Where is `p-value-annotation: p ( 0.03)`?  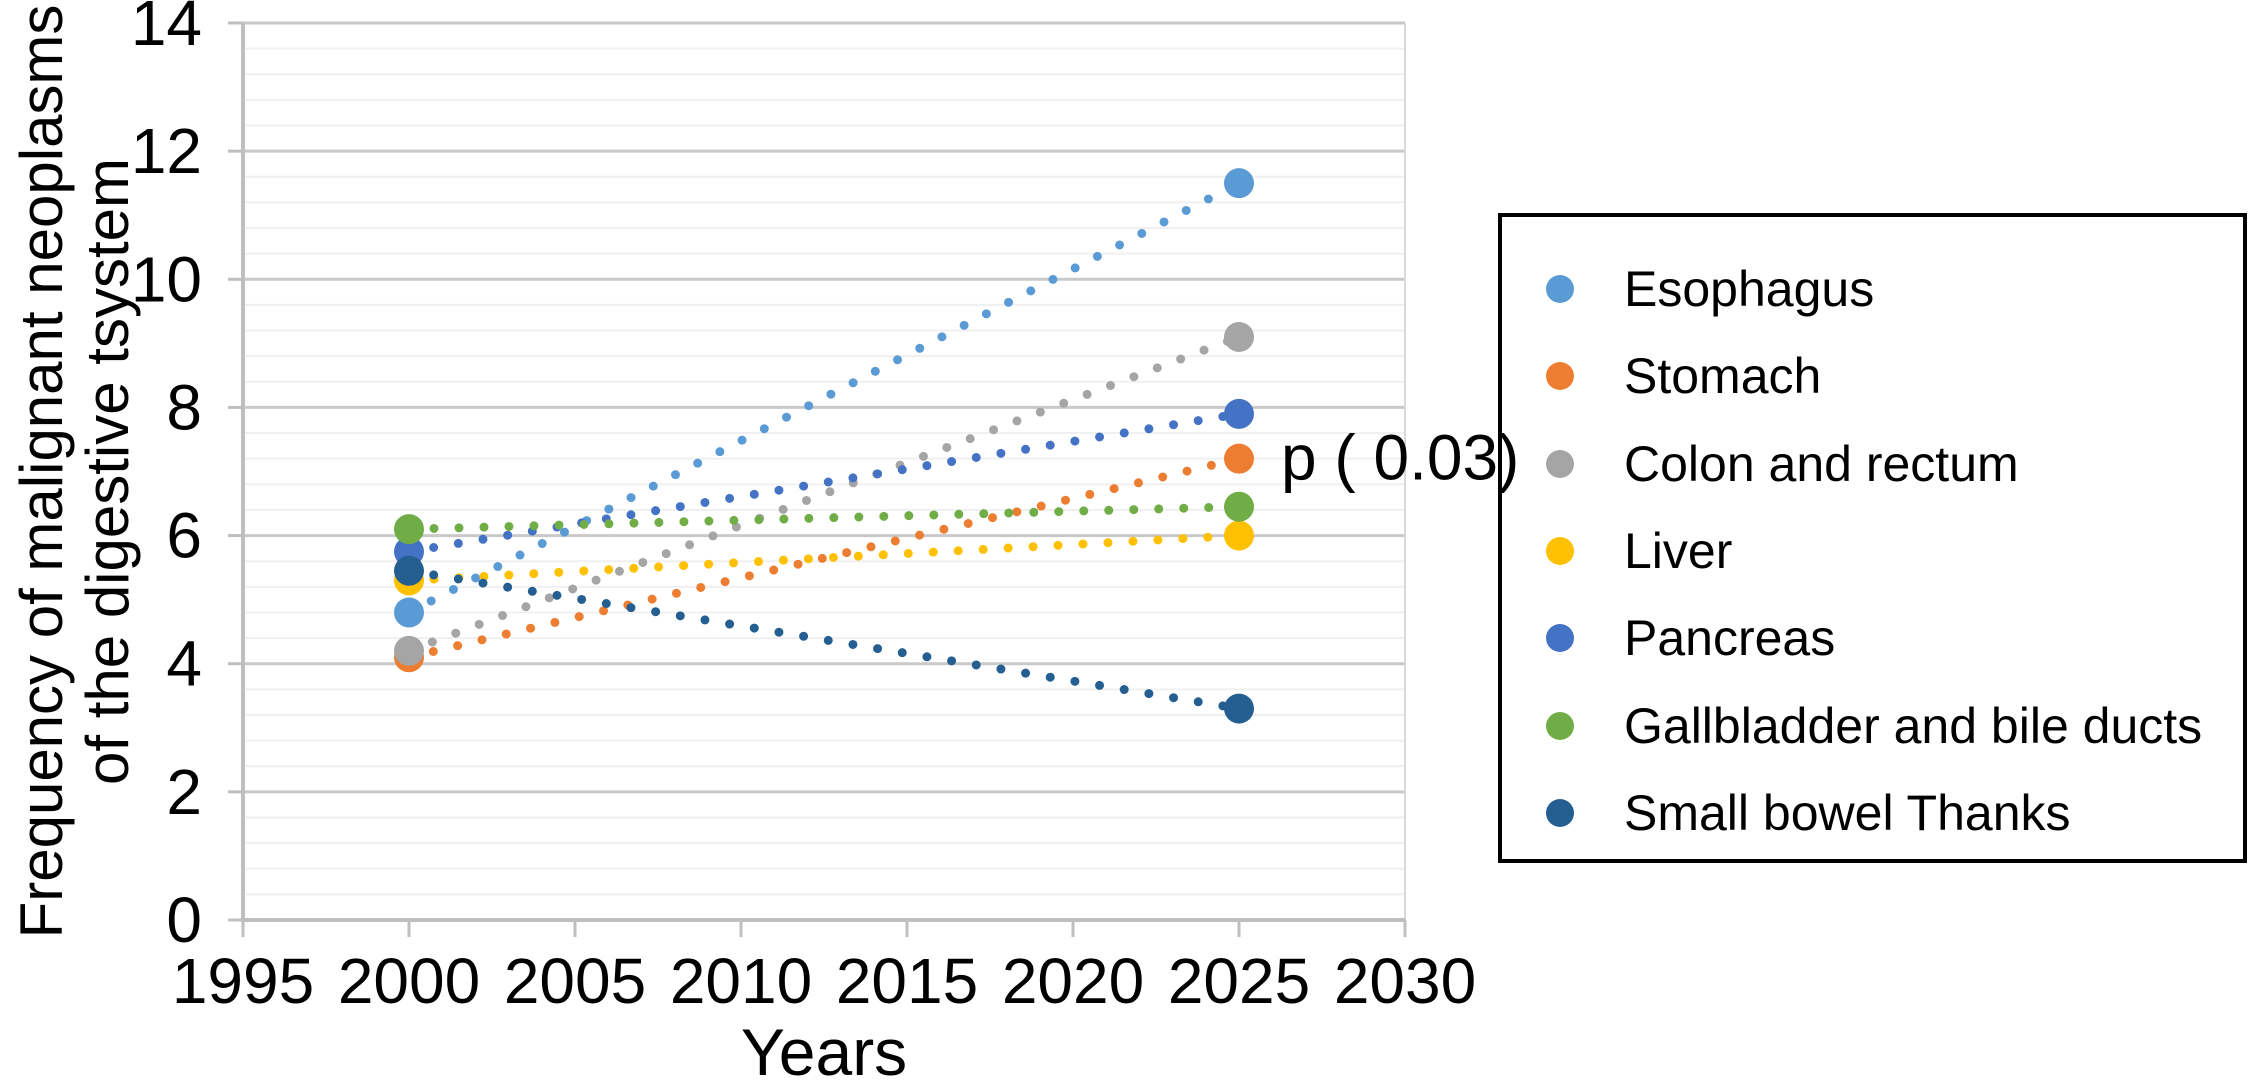
p-value-annotation: p ( 0.03) is located at coordinates (1400, 457).